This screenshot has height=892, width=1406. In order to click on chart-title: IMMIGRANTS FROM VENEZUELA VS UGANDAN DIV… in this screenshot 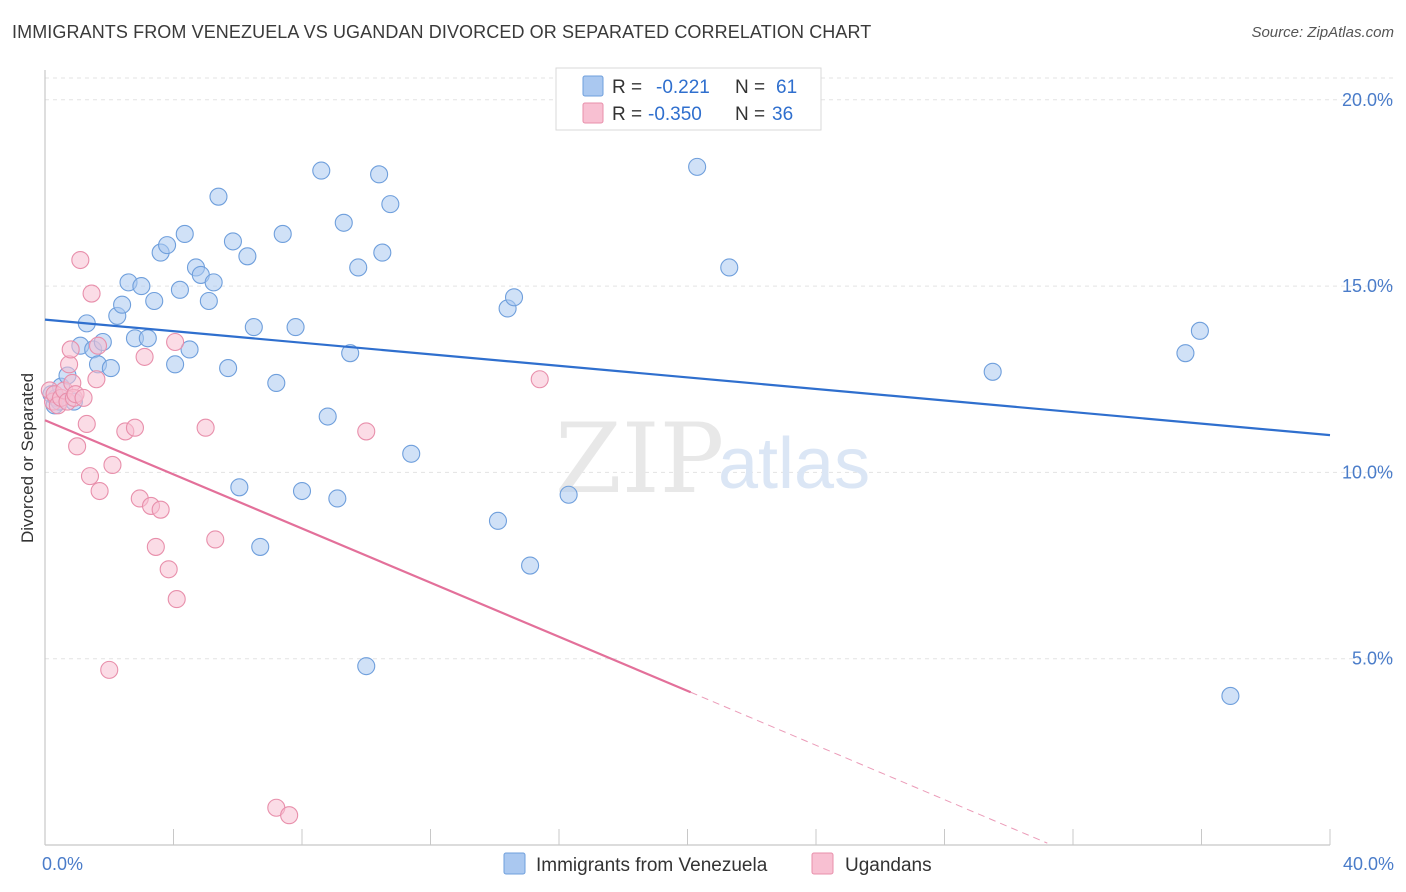, I will do `click(442, 32)`.